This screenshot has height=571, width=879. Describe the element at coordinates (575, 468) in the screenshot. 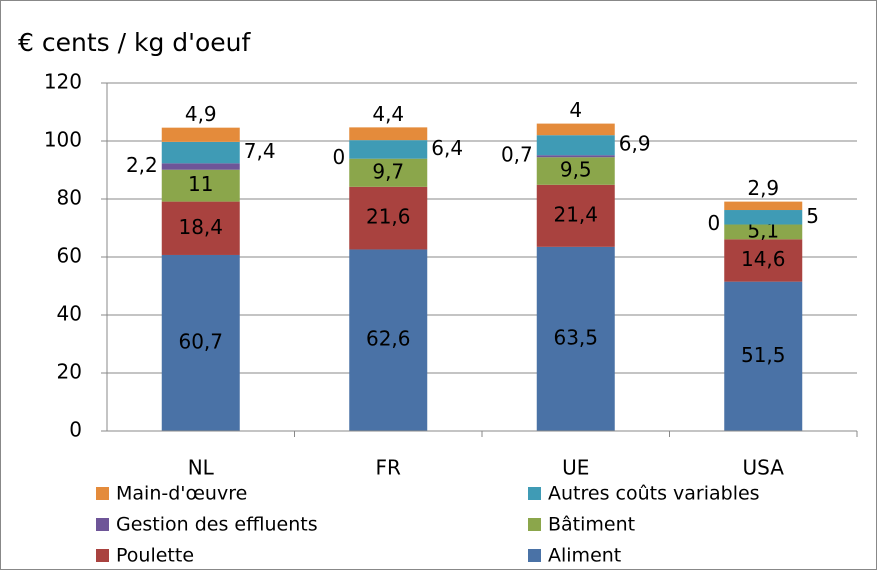

I see `x-tick-label: UE` at that location.